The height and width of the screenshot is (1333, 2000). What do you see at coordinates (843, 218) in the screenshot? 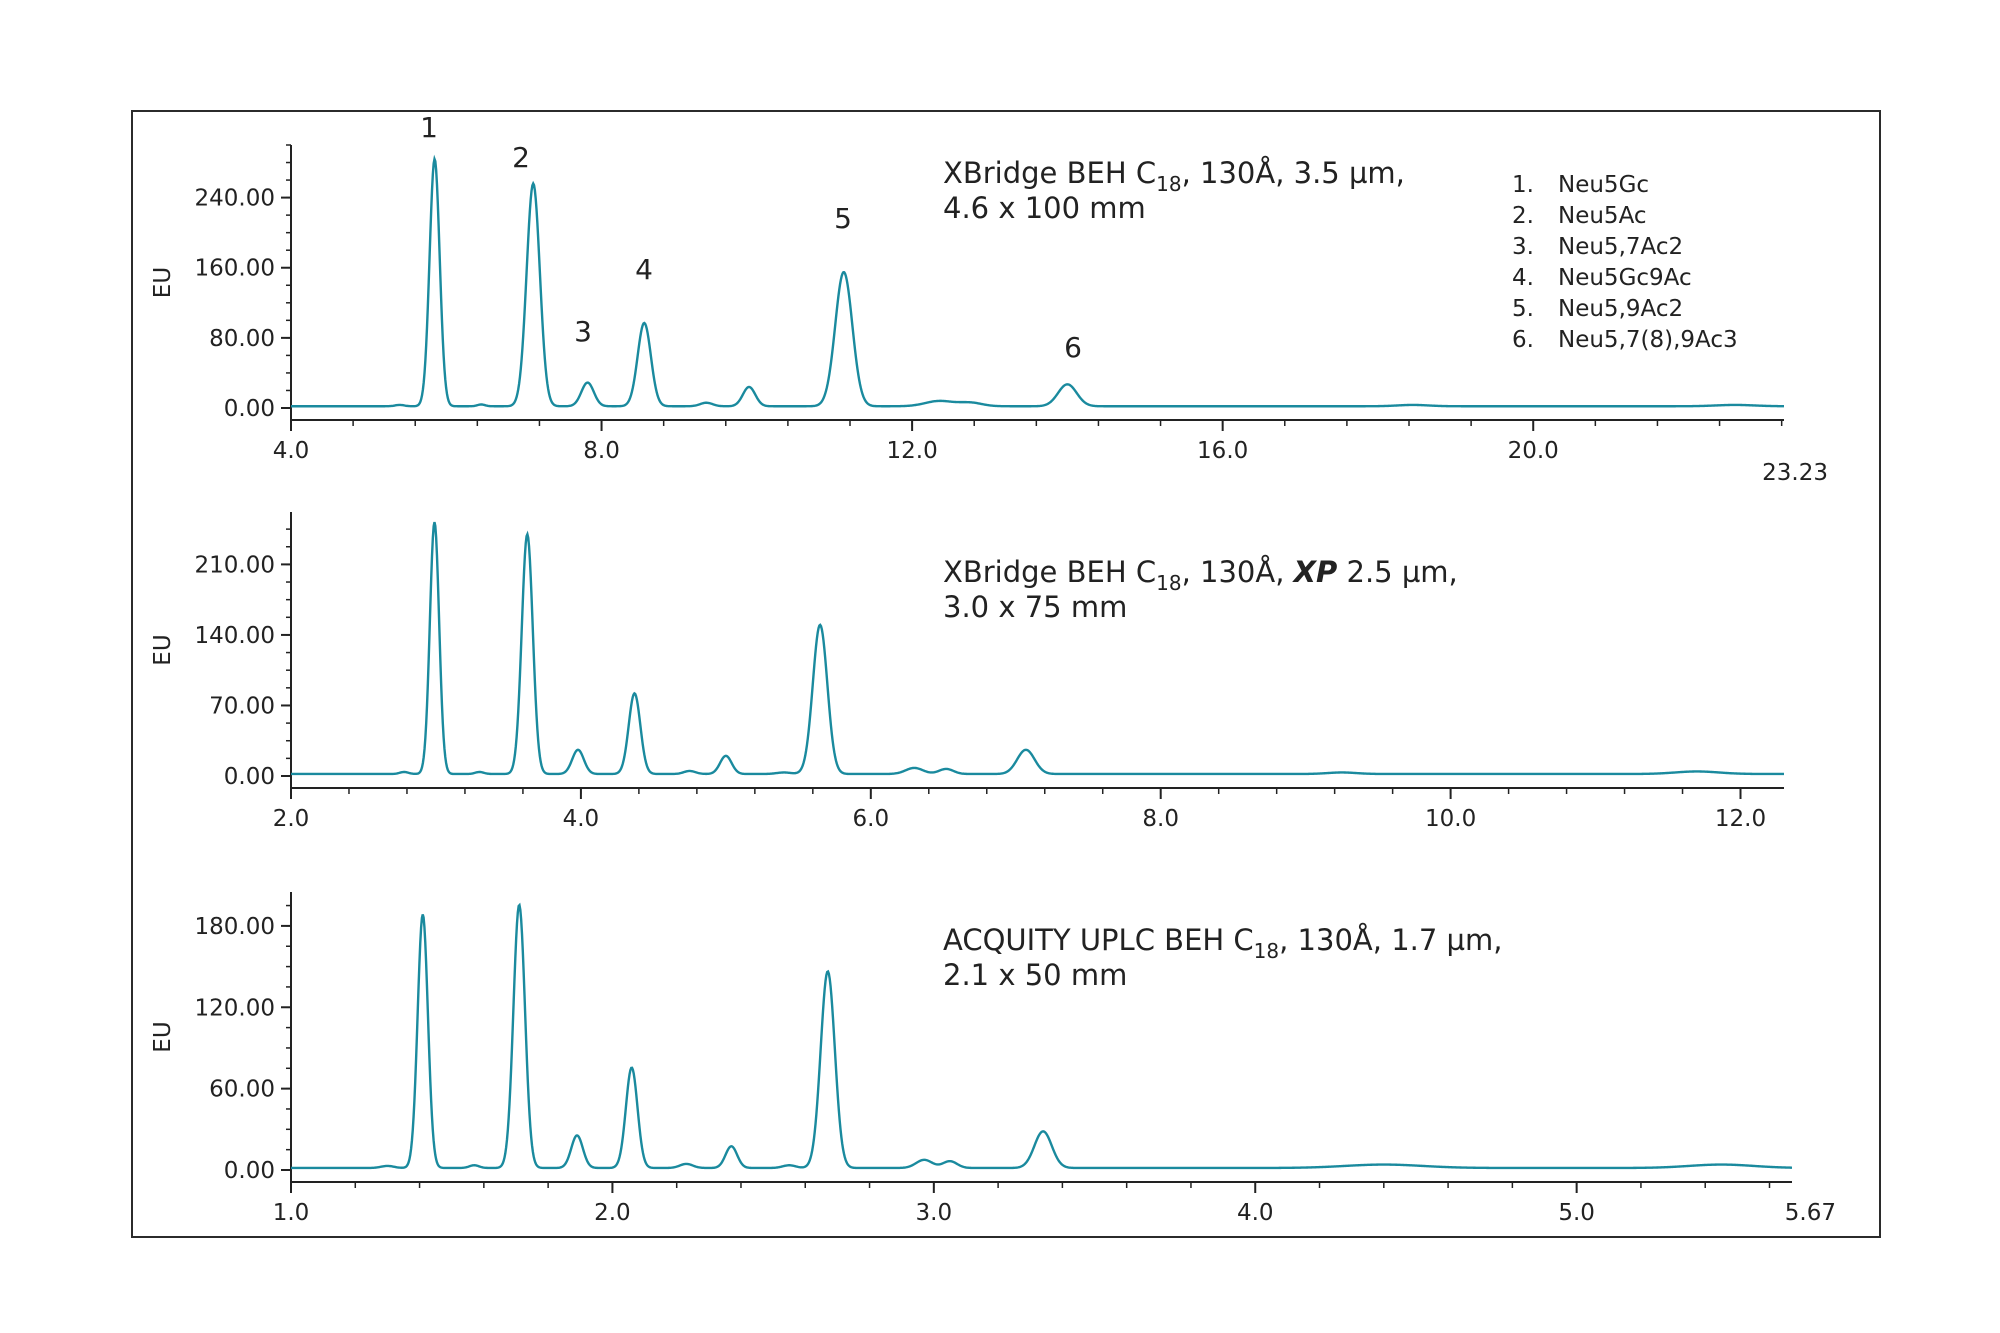
I see `peak-label-5: 5` at bounding box center [843, 218].